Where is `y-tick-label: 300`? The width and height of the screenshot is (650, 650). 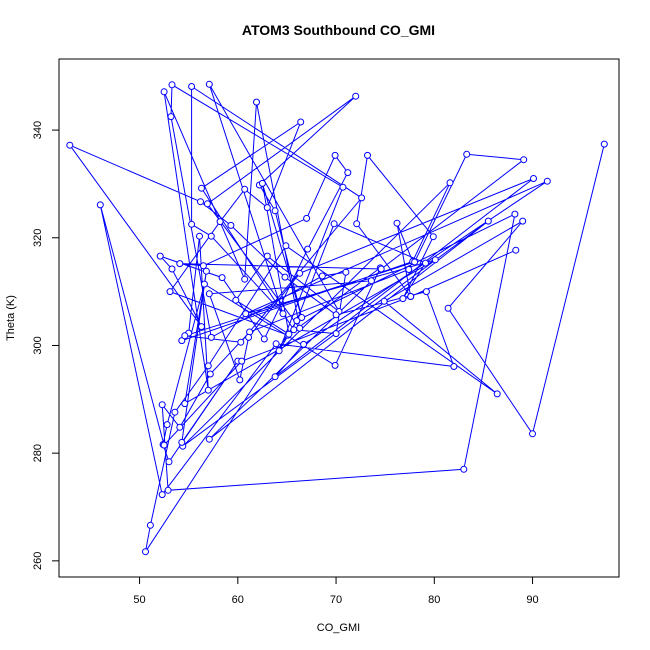 y-tick-label: 300 is located at coordinates (38, 345).